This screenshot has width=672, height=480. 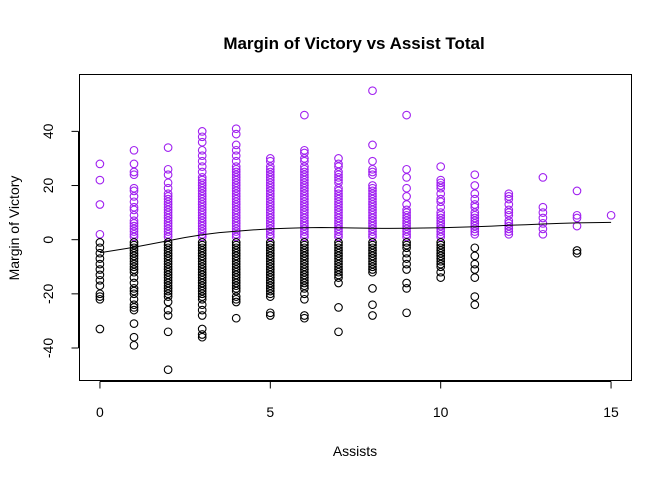 I want to click on x-tick-label: 10, so click(x=441, y=412).